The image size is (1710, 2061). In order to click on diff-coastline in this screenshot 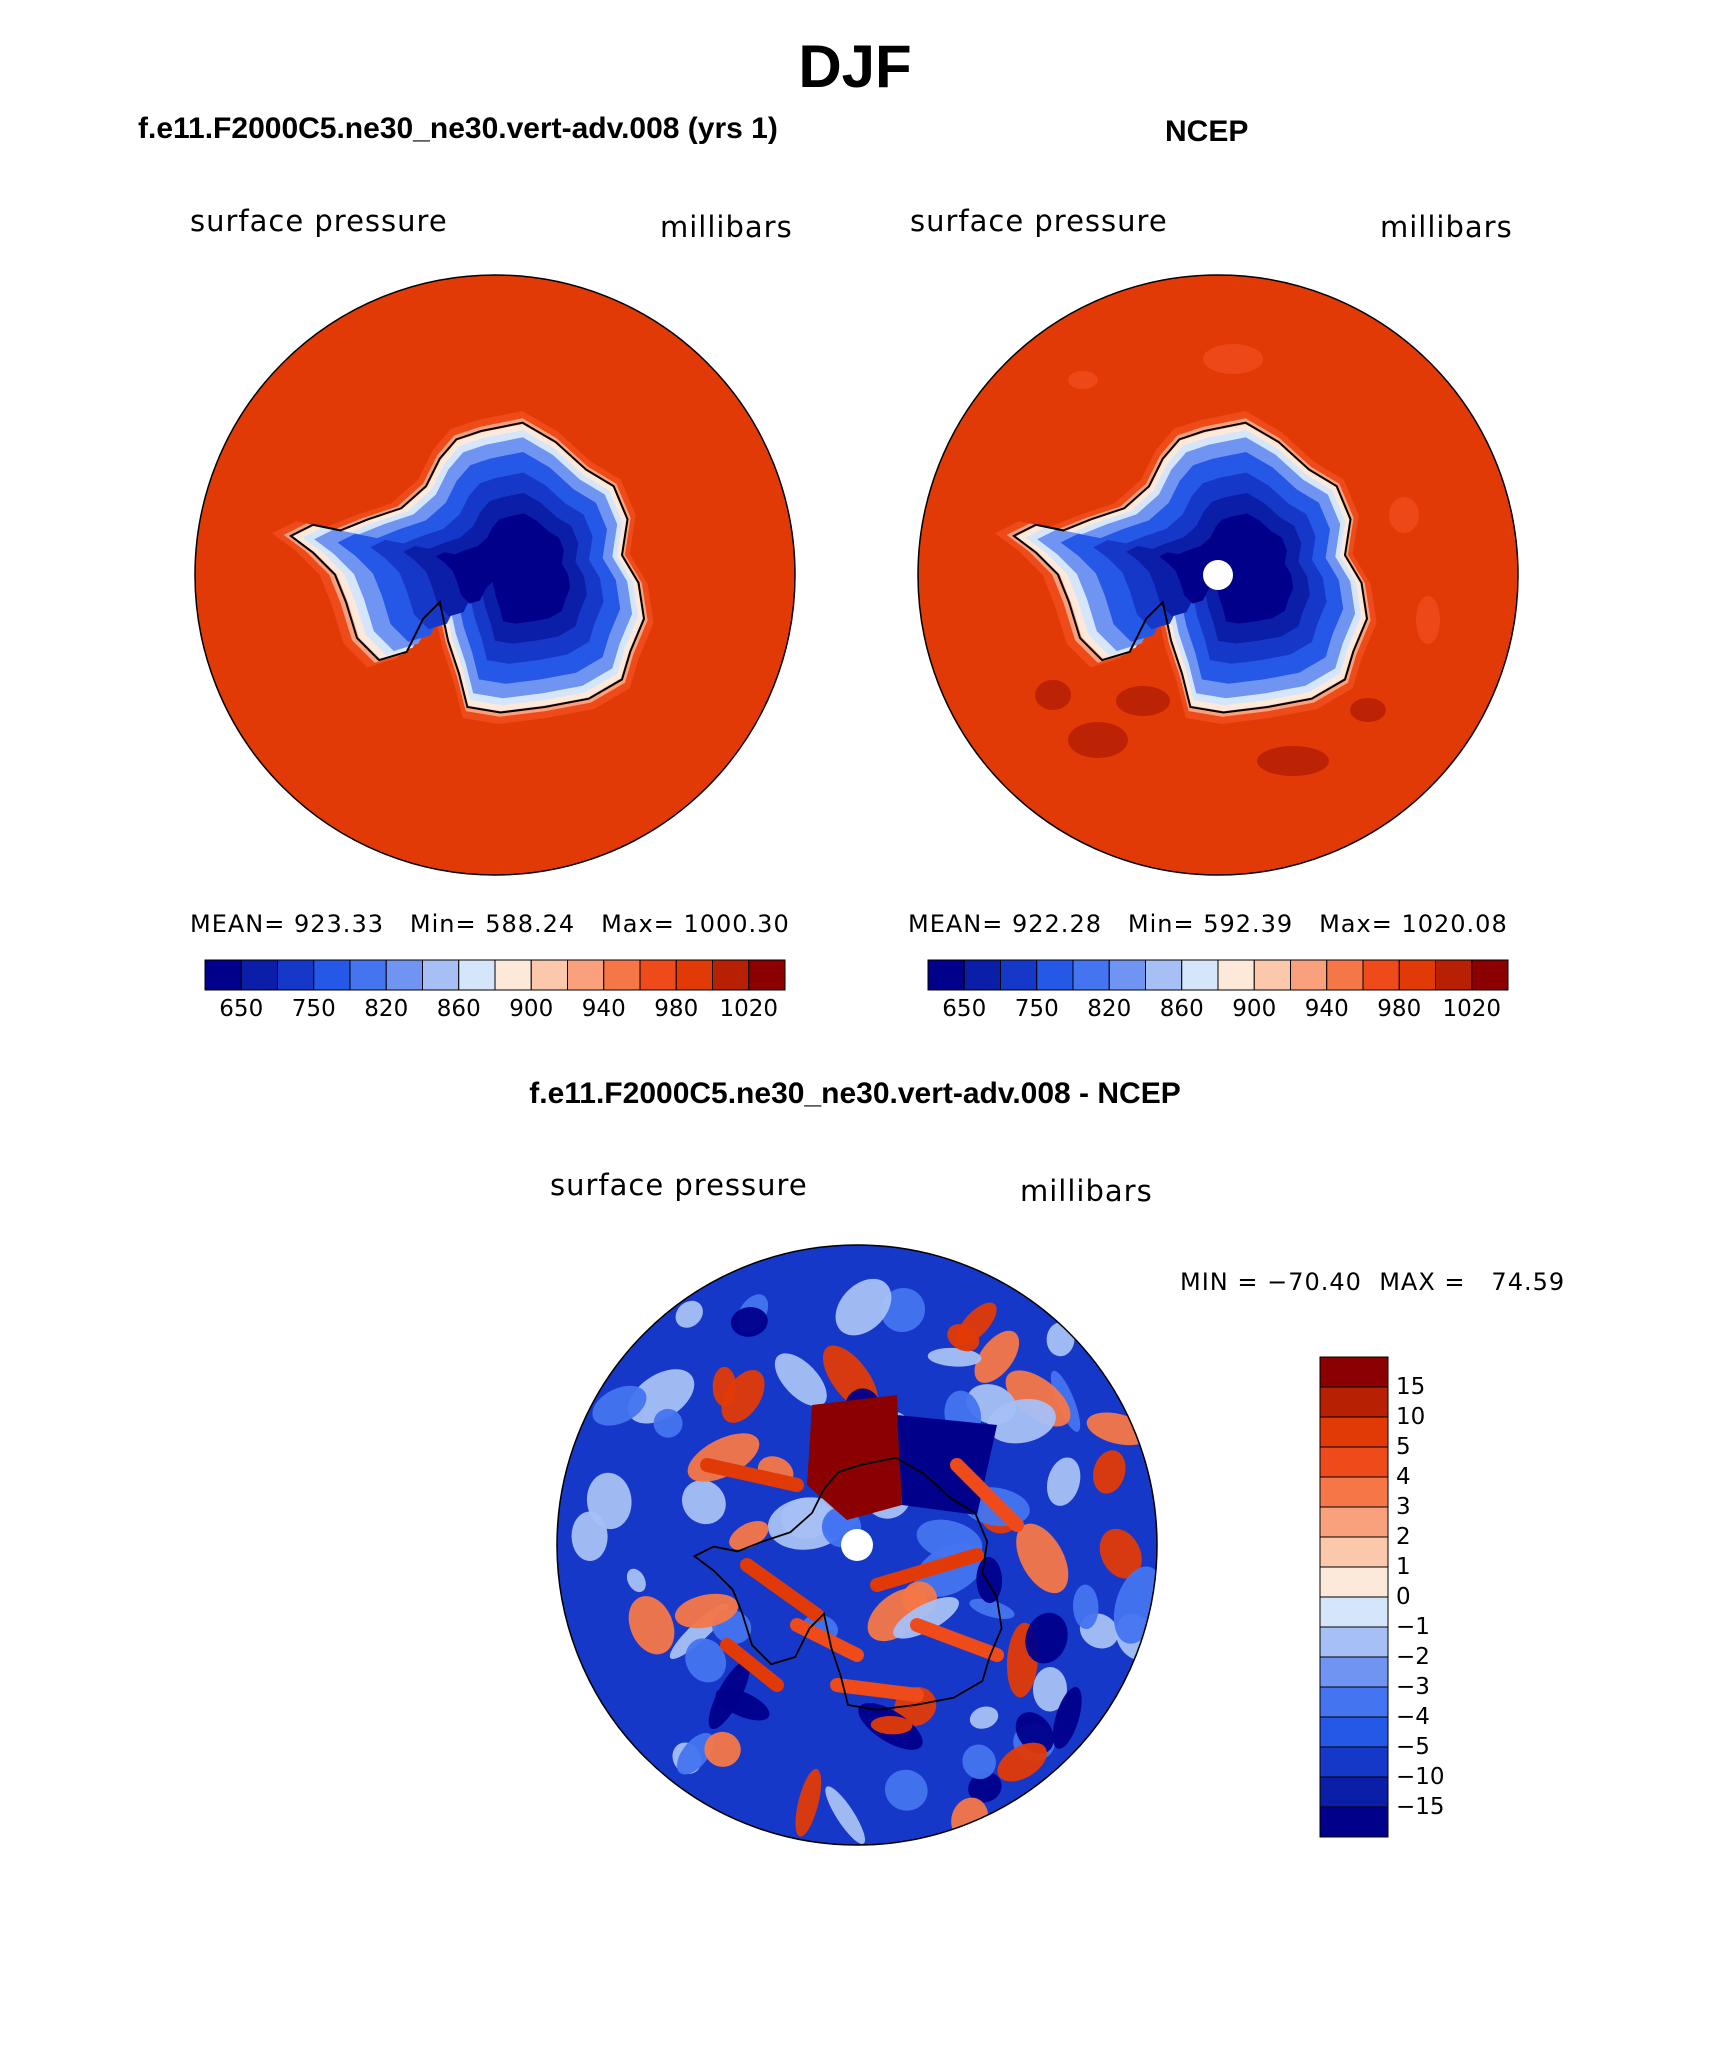, I will do `click(847, 1583)`.